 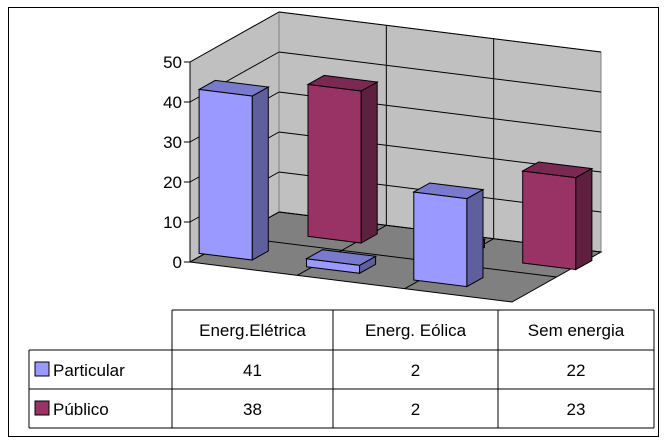 I want to click on bar-particular-2-top, so click(x=448, y=191).